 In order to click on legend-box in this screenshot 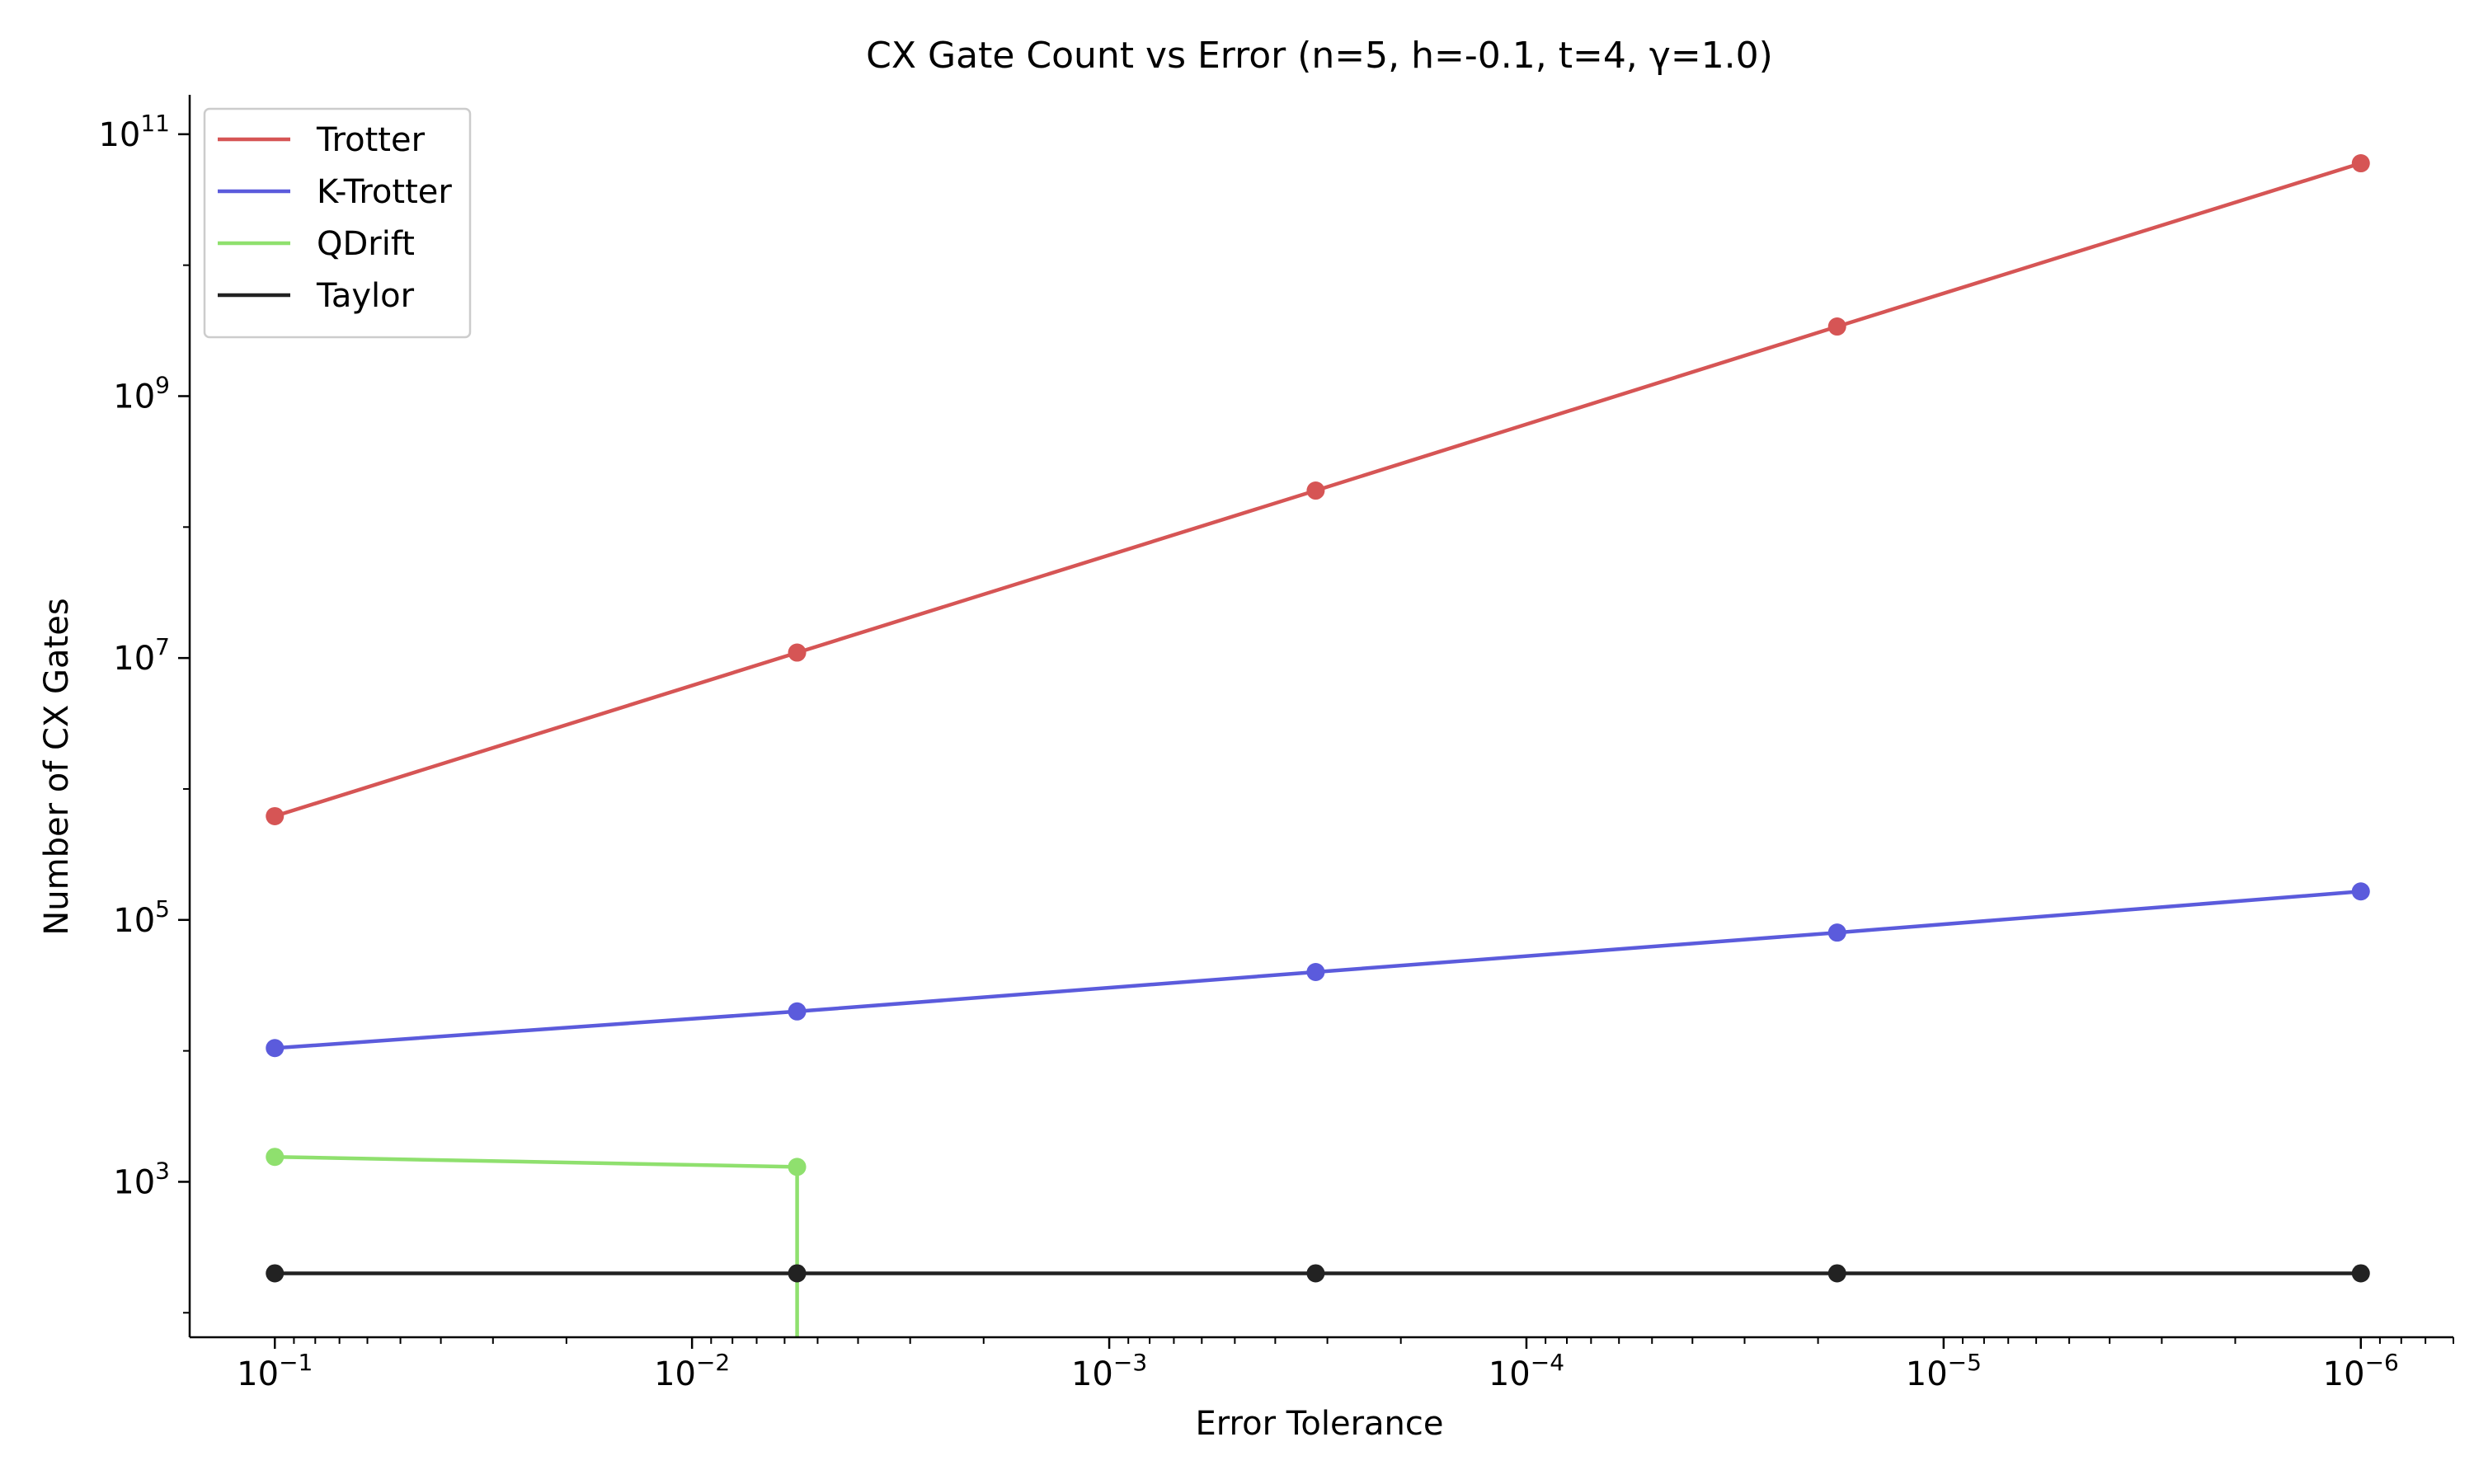, I will do `click(337, 223)`.